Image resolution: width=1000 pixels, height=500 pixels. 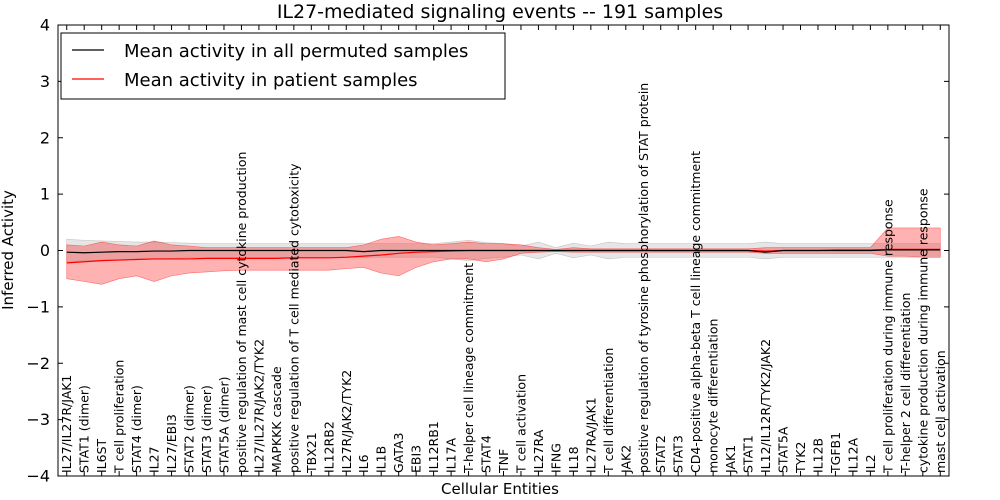 What do you see at coordinates (800, 458) in the screenshot?
I see `x-category-label: TYK2` at bounding box center [800, 458].